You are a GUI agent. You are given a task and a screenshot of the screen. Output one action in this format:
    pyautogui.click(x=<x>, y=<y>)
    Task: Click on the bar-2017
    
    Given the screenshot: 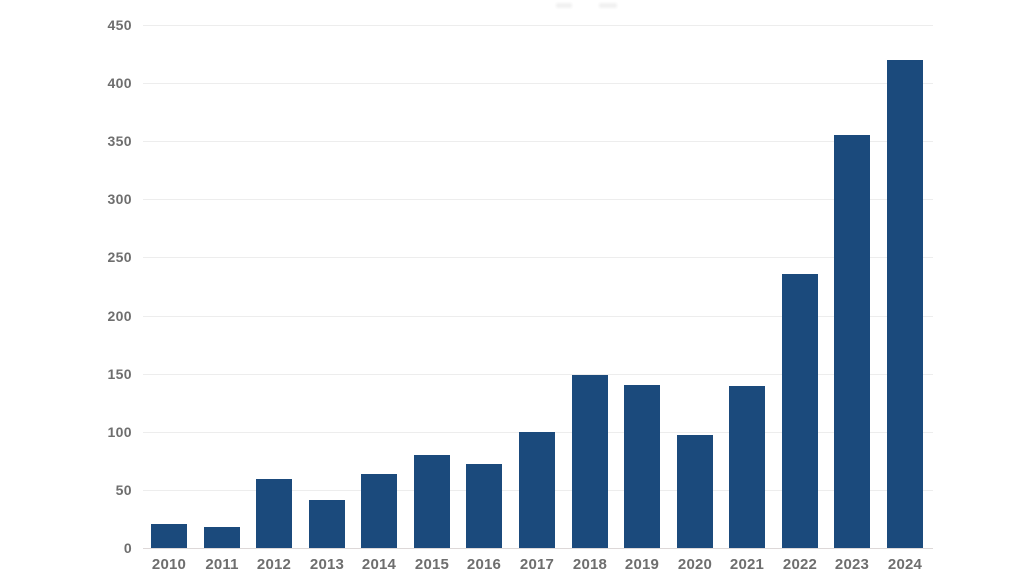 What is the action you would take?
    pyautogui.click(x=537, y=490)
    